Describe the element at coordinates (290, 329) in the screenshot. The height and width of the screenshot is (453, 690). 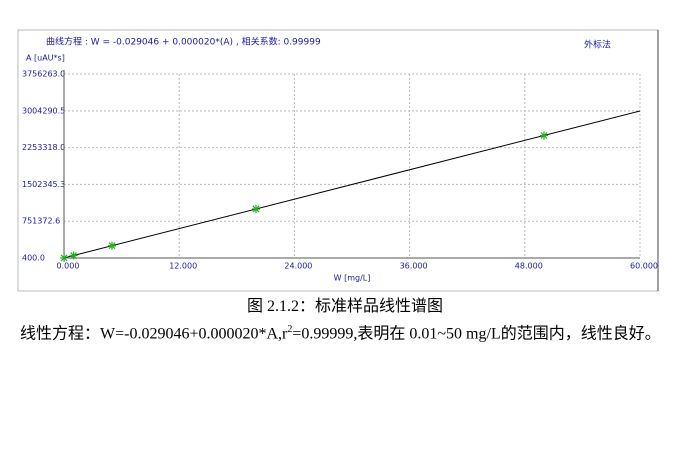
I see `superscript: 2` at that location.